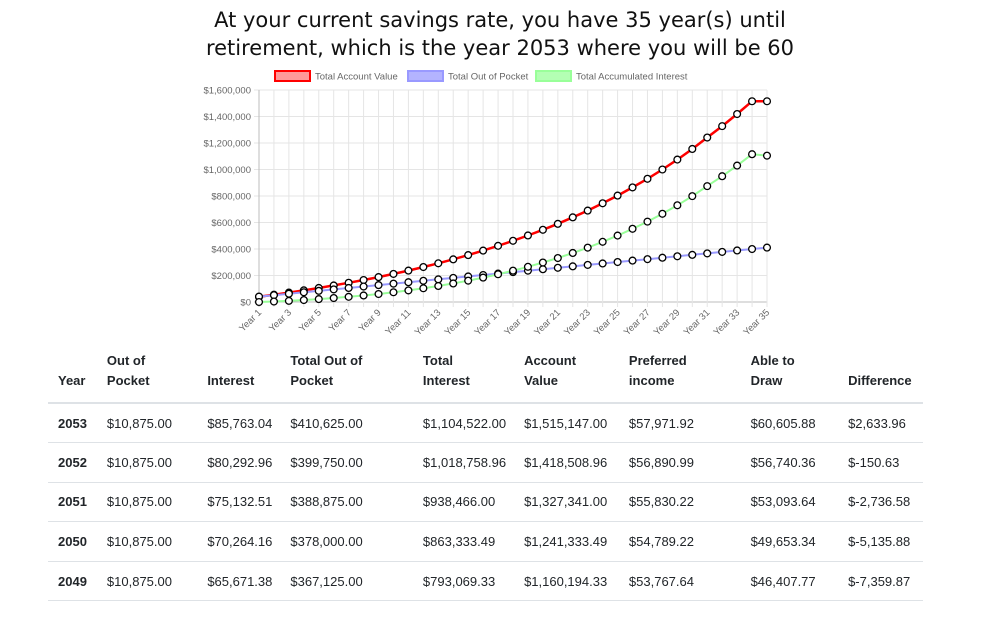 This screenshot has width=1000, height=625. I want to click on y-tick-label: $400,000, so click(231, 250).